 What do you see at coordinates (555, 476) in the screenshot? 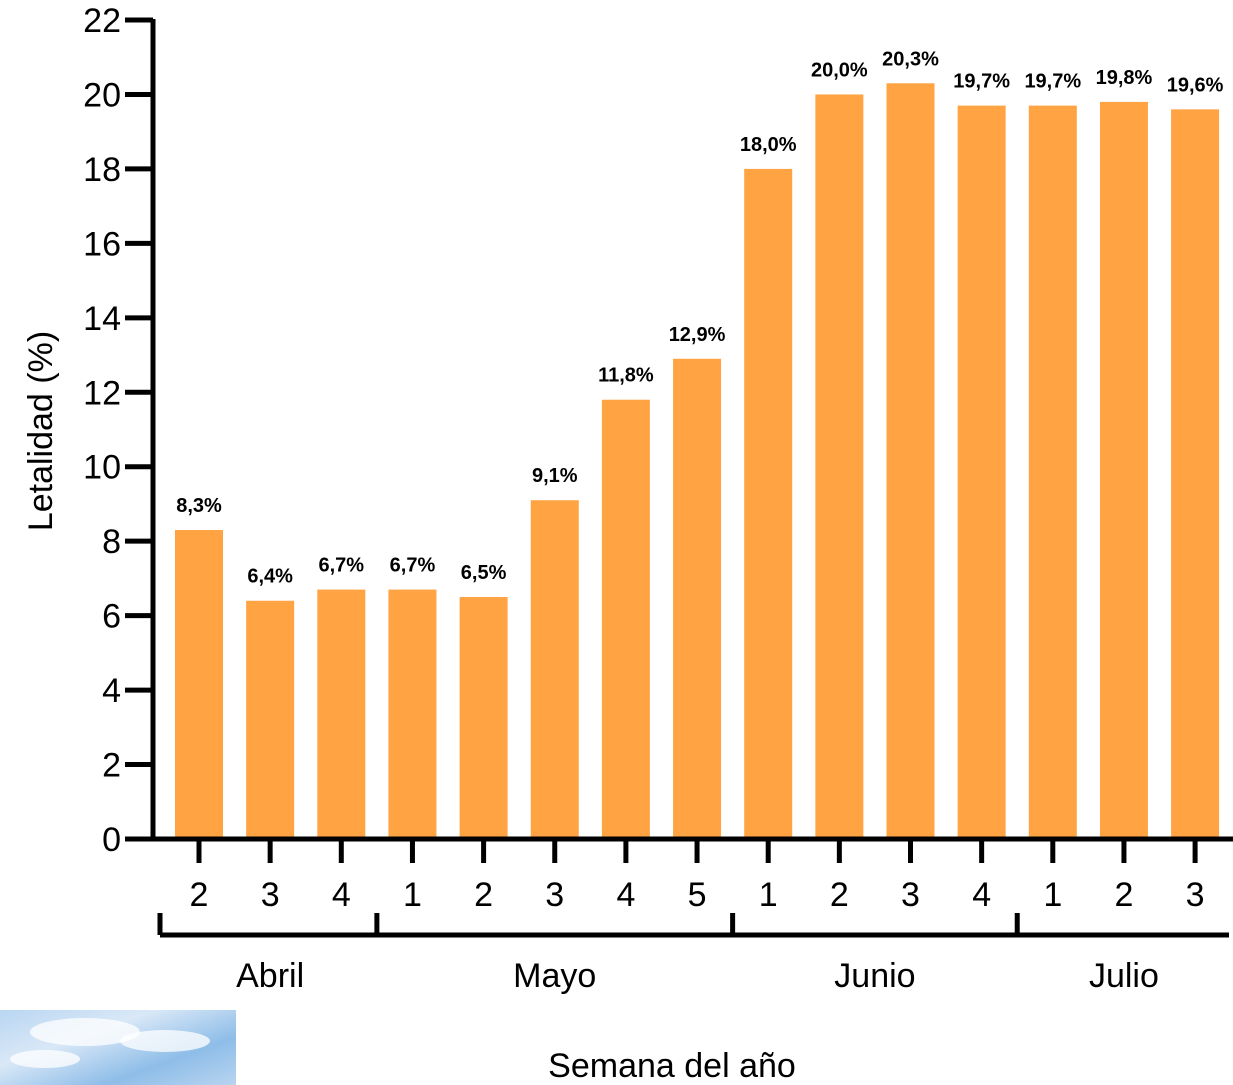
I see `data-label-5: 9,1%` at bounding box center [555, 476].